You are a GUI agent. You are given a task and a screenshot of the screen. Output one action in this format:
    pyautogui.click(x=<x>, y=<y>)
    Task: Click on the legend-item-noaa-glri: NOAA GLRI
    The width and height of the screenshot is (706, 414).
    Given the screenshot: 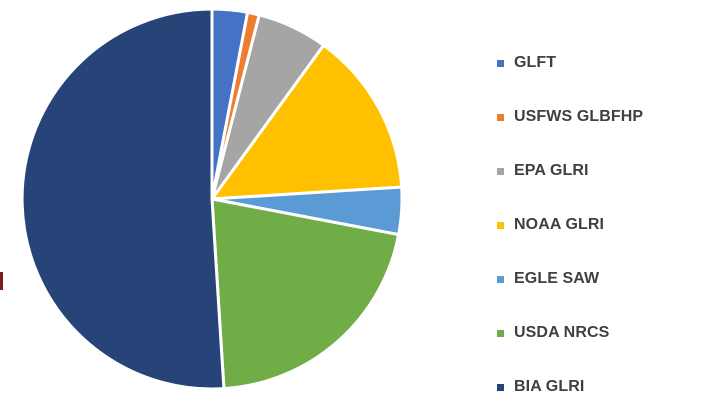 What is the action you would take?
    pyautogui.click(x=599, y=225)
    